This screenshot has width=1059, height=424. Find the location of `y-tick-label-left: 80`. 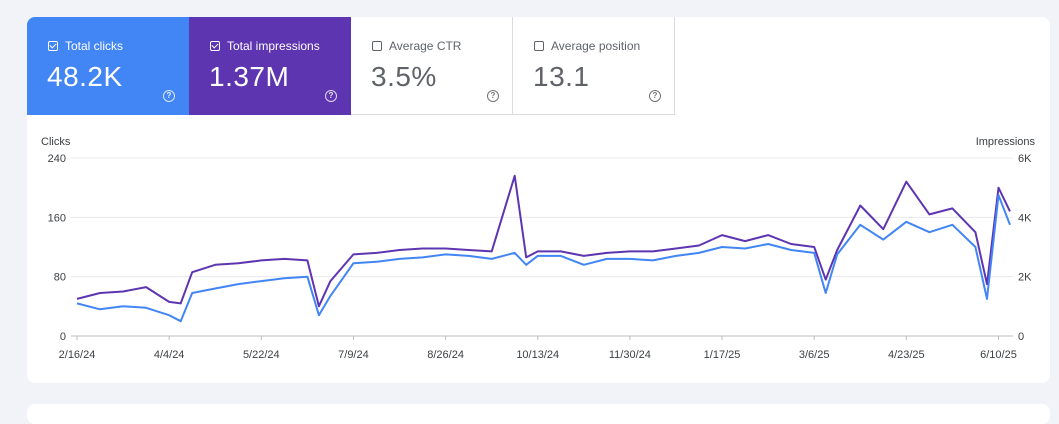

y-tick-label-left: 80 is located at coordinates (60, 278).